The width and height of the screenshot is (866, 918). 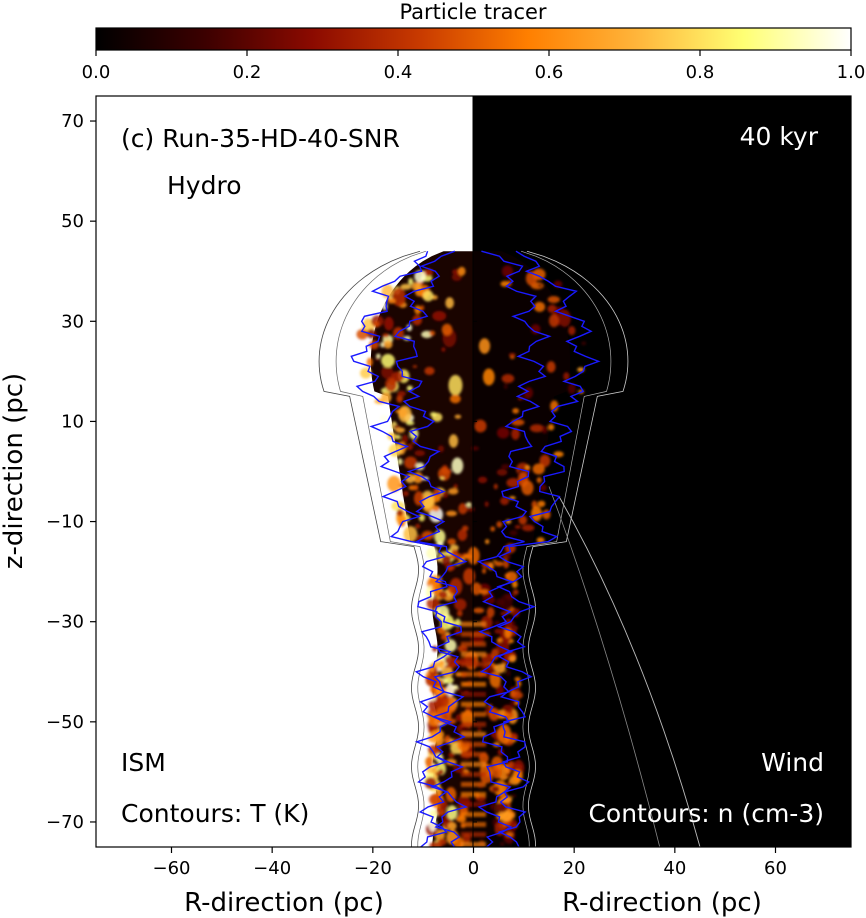 What do you see at coordinates (215, 813) in the screenshot?
I see `left-contours-label: Contours: T (K)` at bounding box center [215, 813].